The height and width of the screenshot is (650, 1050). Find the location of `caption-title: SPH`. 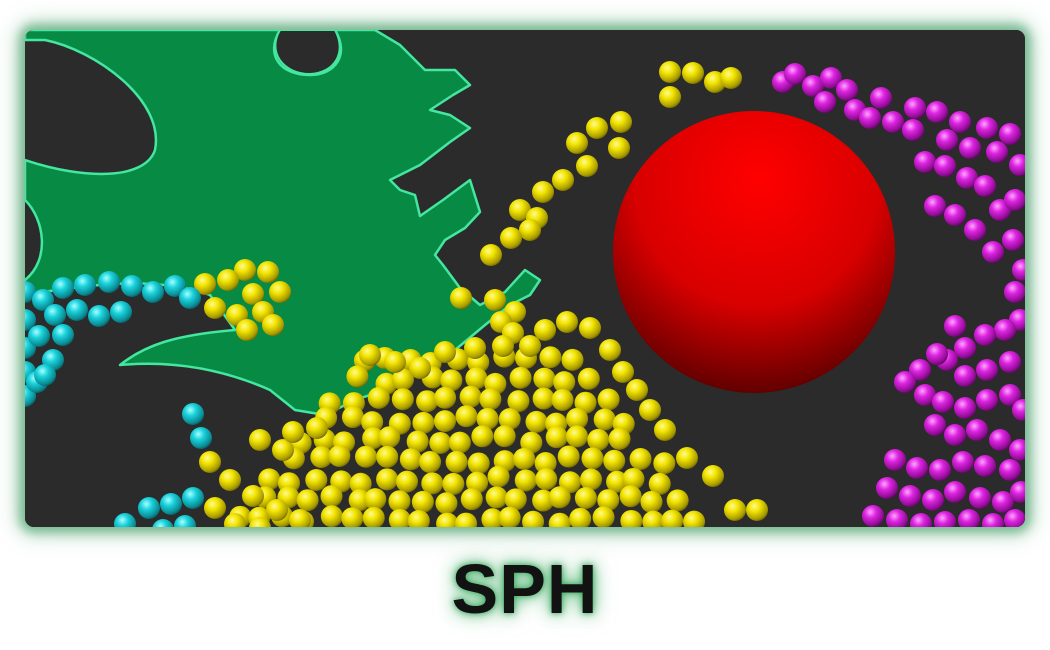

caption-title: SPH is located at coordinates (525, 589).